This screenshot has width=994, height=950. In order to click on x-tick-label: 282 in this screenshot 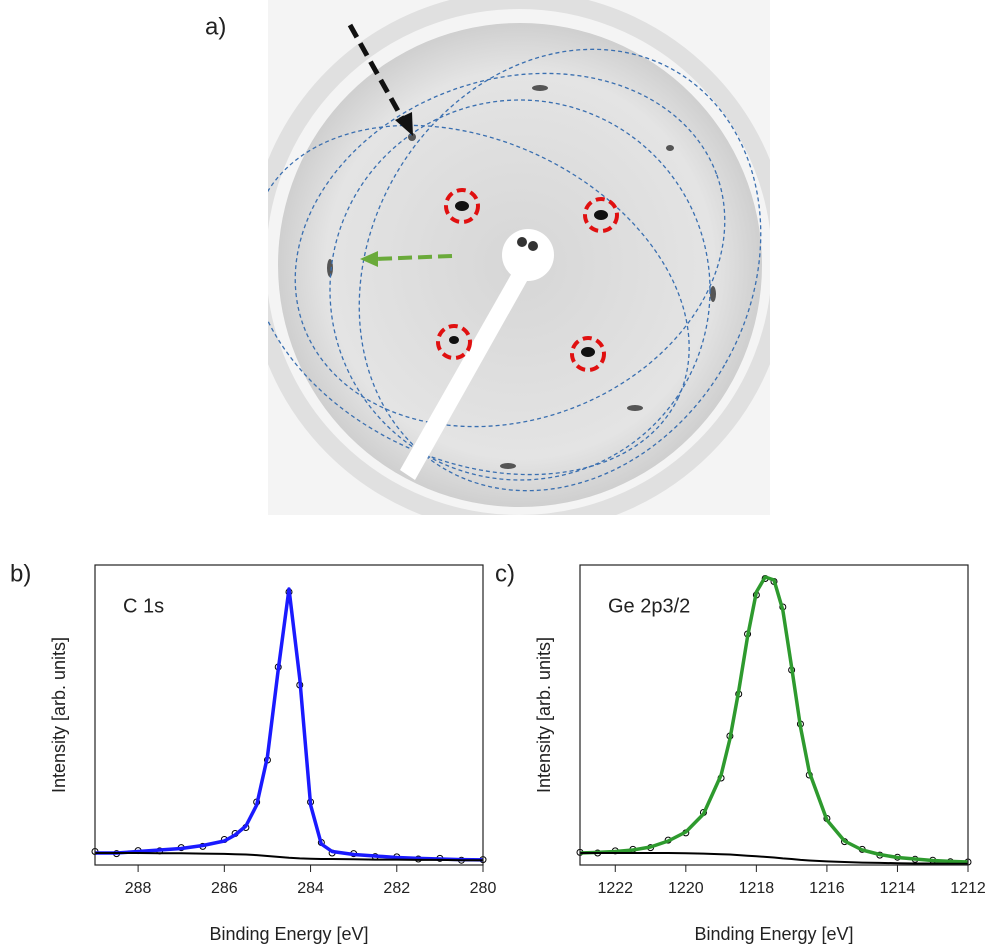, I will do `click(396, 888)`.